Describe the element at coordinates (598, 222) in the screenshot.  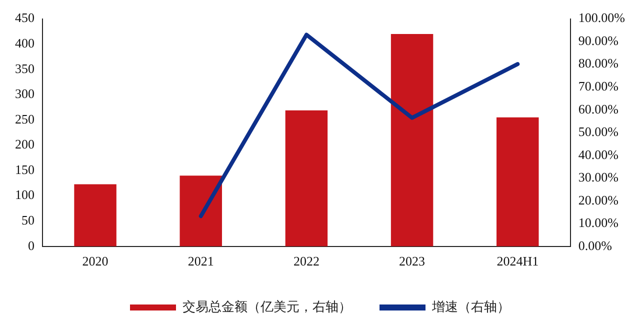
I see `y2-tick-label: 10.00%` at that location.